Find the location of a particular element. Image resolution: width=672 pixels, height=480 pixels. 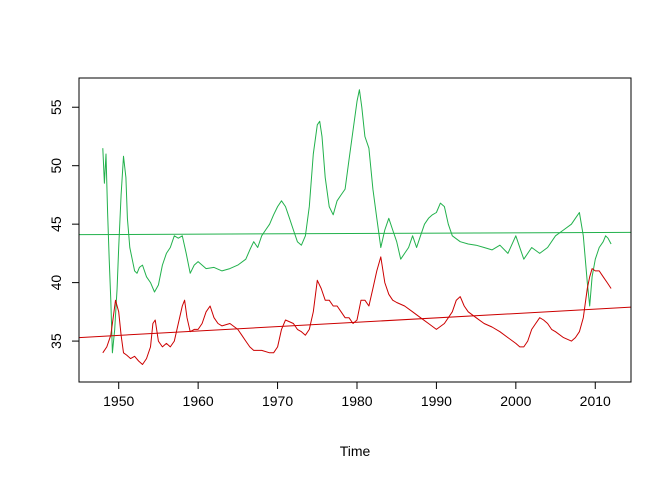

x-axis: 1950 1960 1970 1980 1990 2000 2010 is located at coordinates (357, 395).